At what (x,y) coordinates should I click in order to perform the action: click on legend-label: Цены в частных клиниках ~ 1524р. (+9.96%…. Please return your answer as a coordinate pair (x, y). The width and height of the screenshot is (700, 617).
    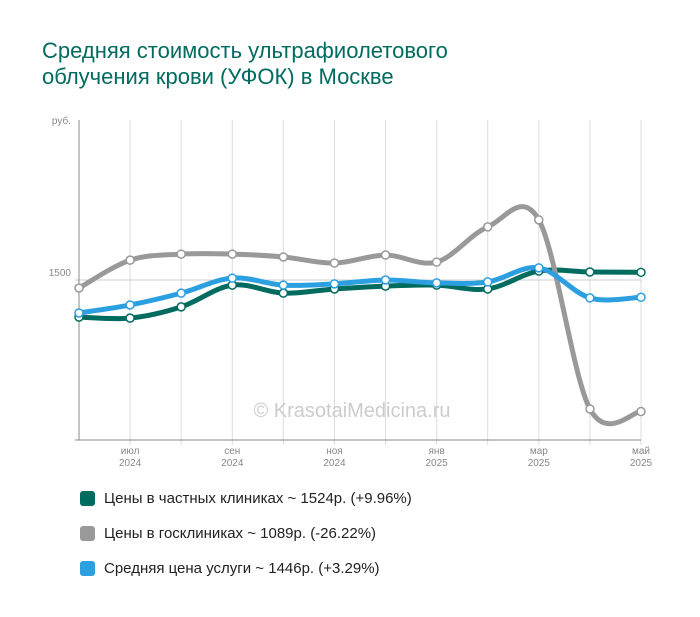
    Looking at the image, I should click on (258, 498).